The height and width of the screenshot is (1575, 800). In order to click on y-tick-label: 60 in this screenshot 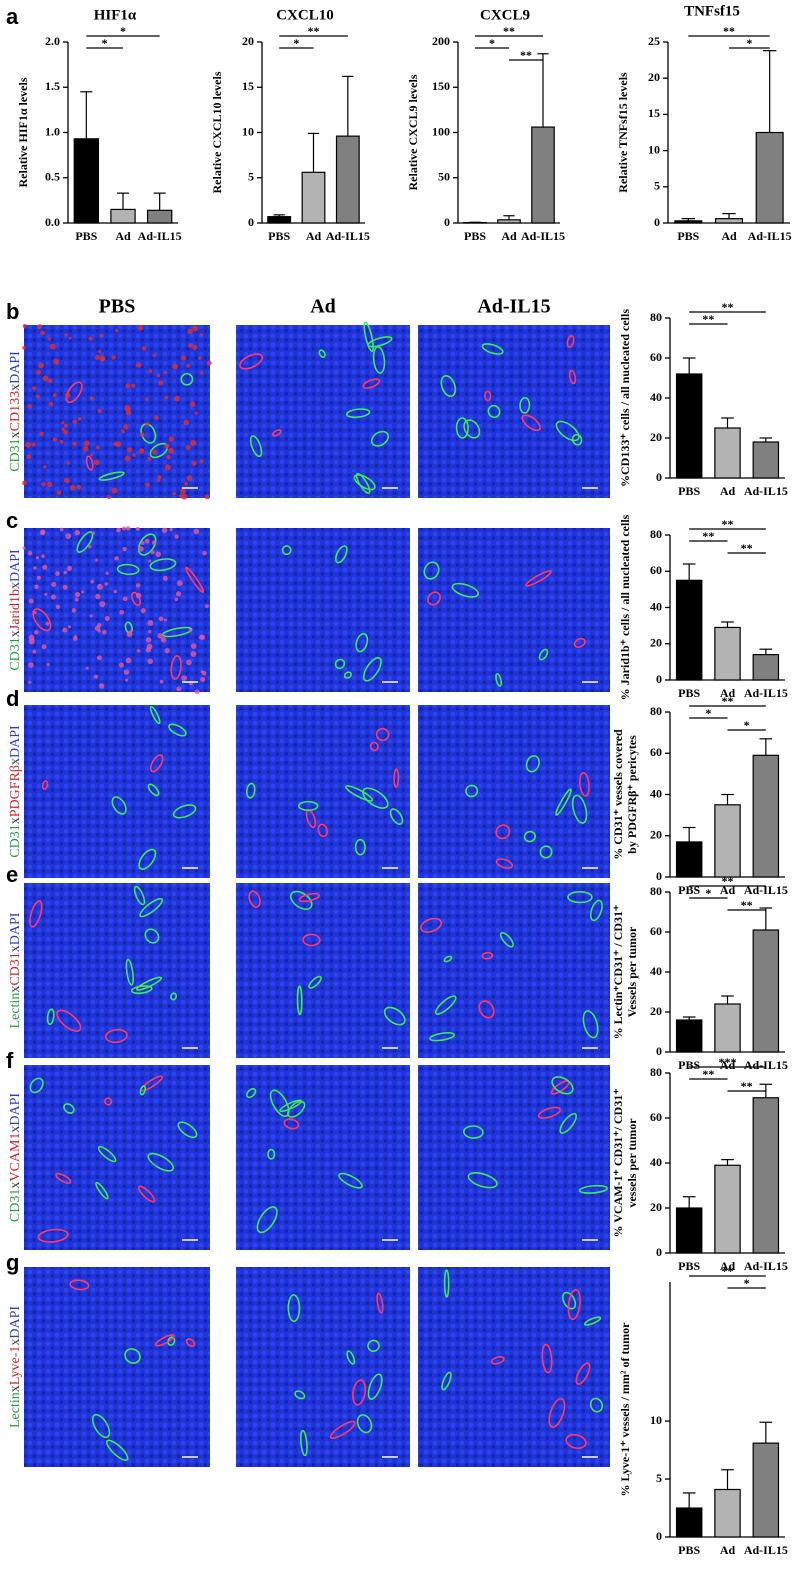, I will do `click(656, 1117)`.